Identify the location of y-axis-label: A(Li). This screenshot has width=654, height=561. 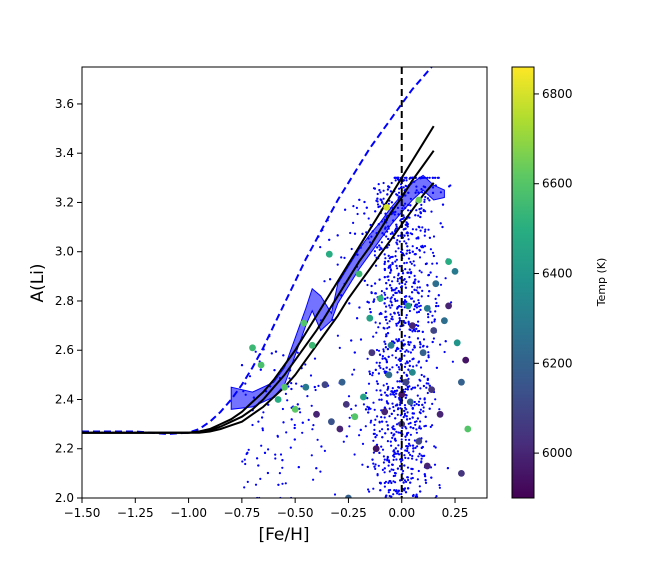
(38, 282).